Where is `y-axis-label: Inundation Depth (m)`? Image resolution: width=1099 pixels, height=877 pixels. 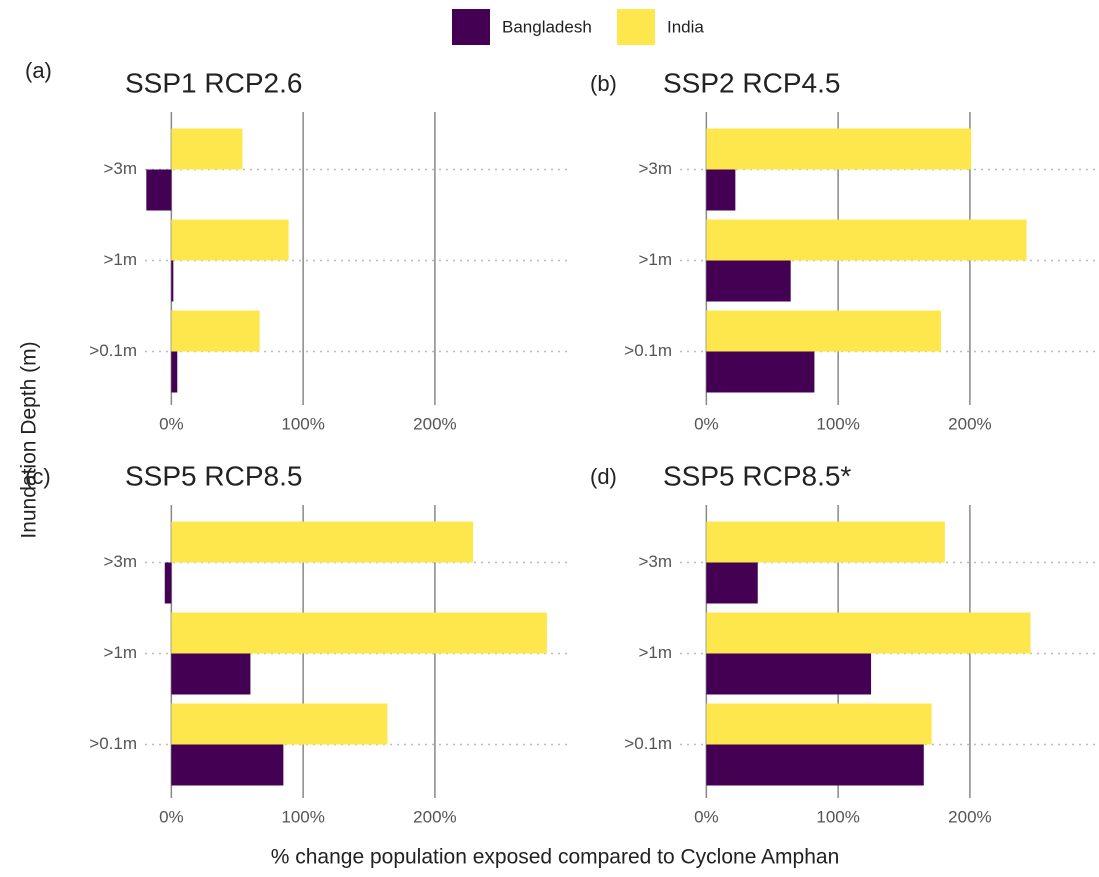 y-axis-label: Inundation Depth (m) is located at coordinates (29, 439).